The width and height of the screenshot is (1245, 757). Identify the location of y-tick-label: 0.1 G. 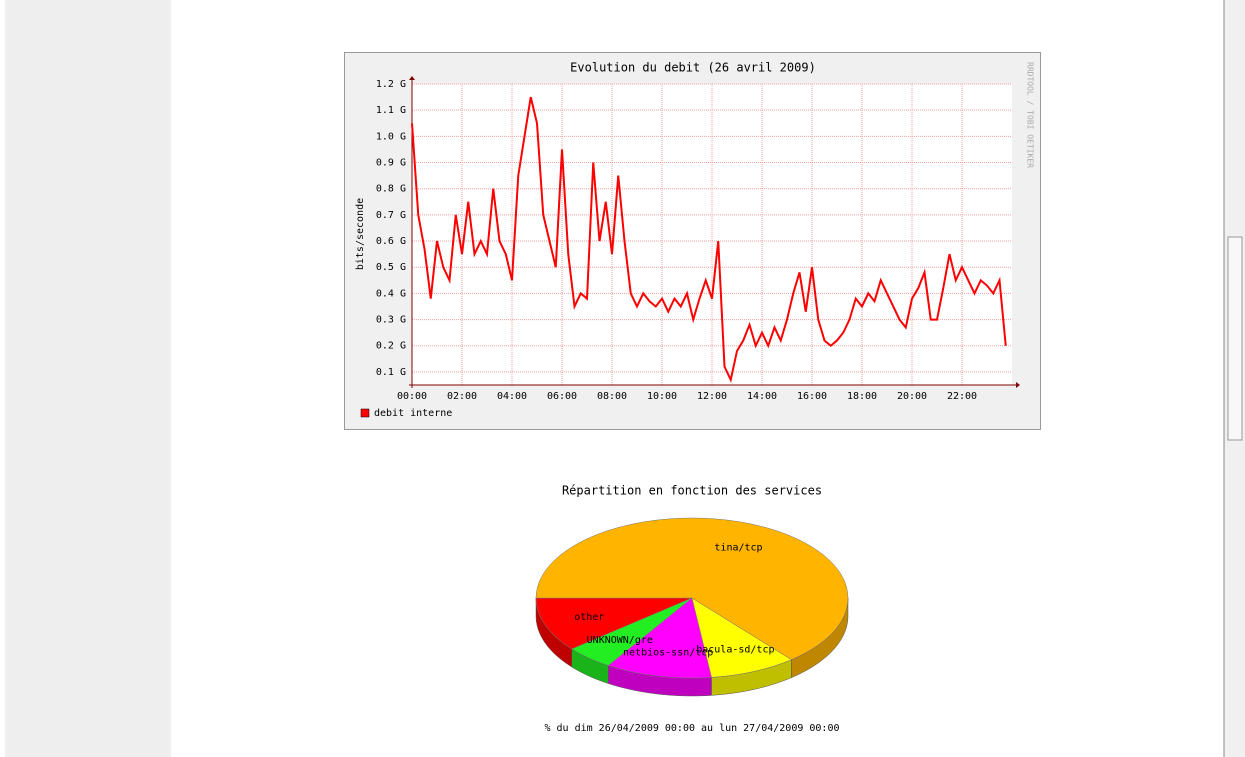
(391, 372).